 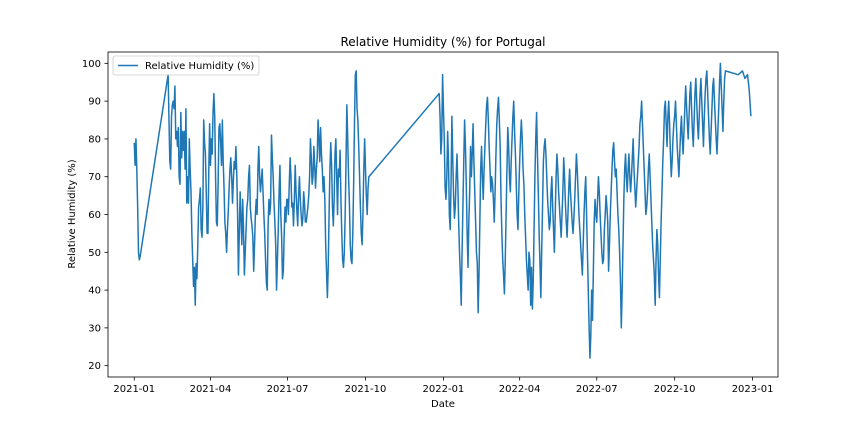 What do you see at coordinates (366, 389) in the screenshot?
I see `x-tick-label: 2021-10` at bounding box center [366, 389].